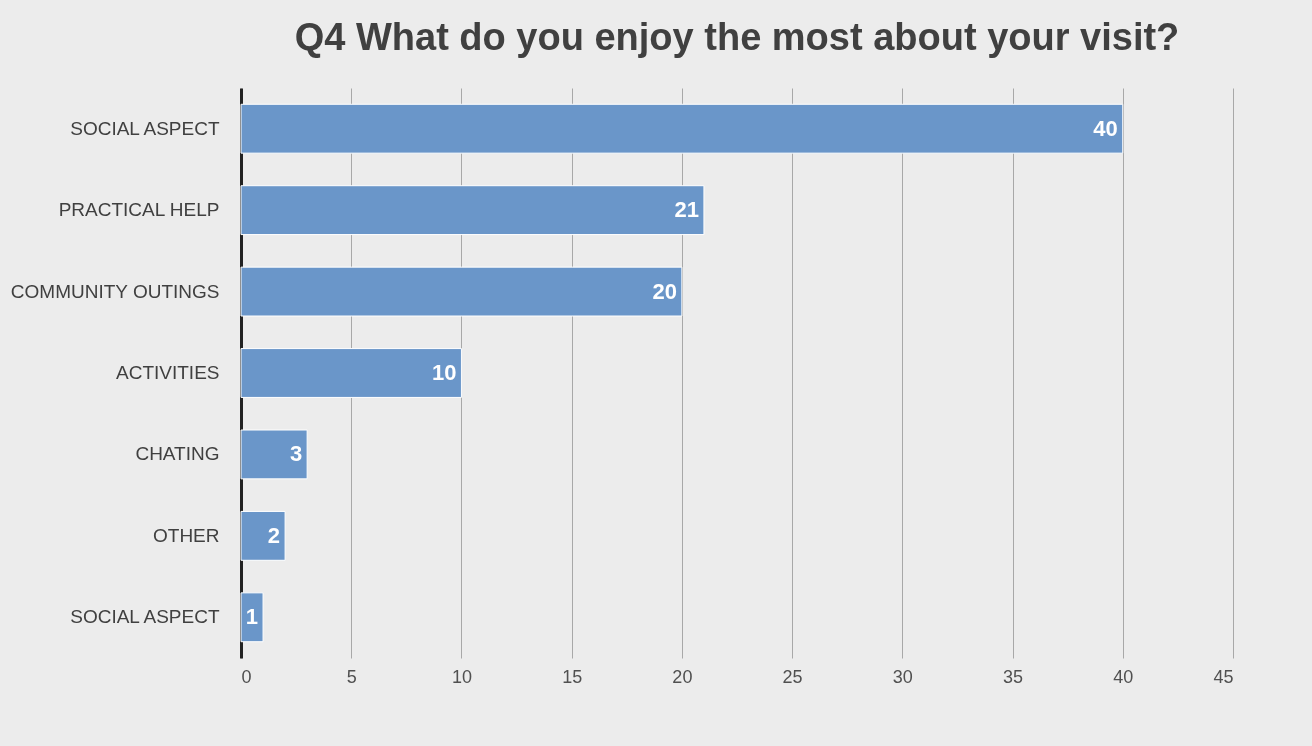  Describe the element at coordinates (1105, 128) in the screenshot. I see `data-label: 40` at that location.